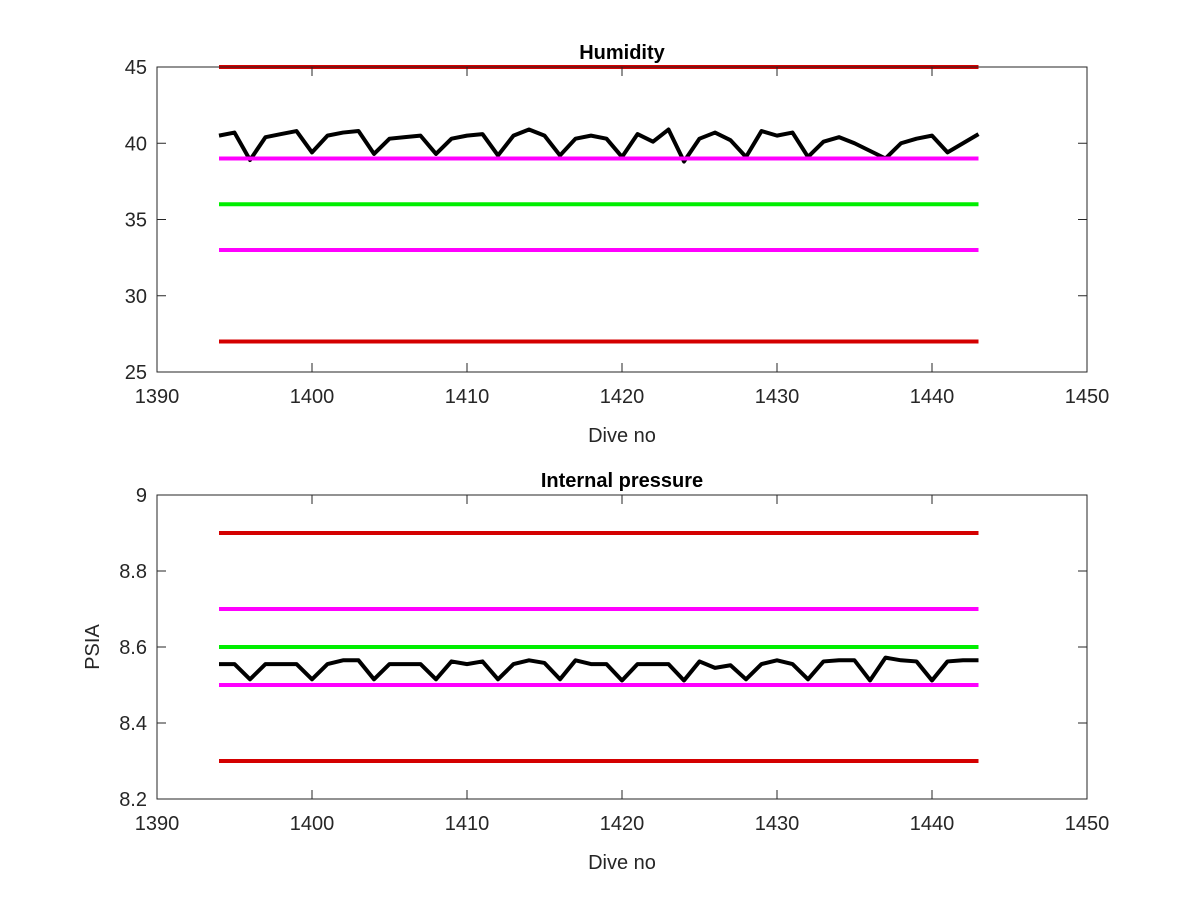 This screenshot has width=1200, height=905. Describe the element at coordinates (136, 297) in the screenshot. I see `y-tick-label: 30` at that location.